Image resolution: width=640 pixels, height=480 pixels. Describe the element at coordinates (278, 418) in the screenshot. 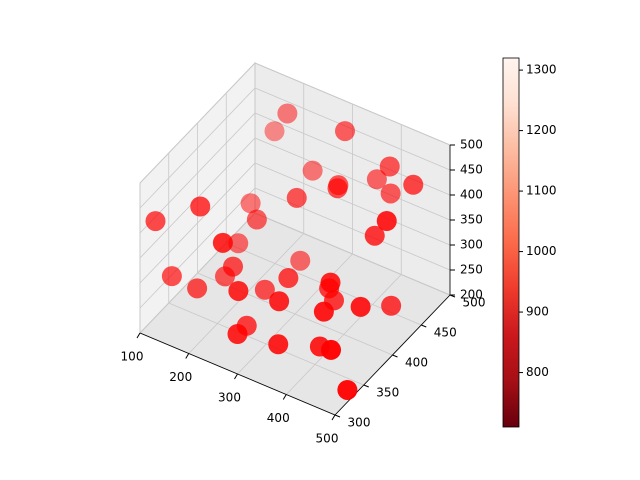

I see `x-tick-label: 400` at that location.